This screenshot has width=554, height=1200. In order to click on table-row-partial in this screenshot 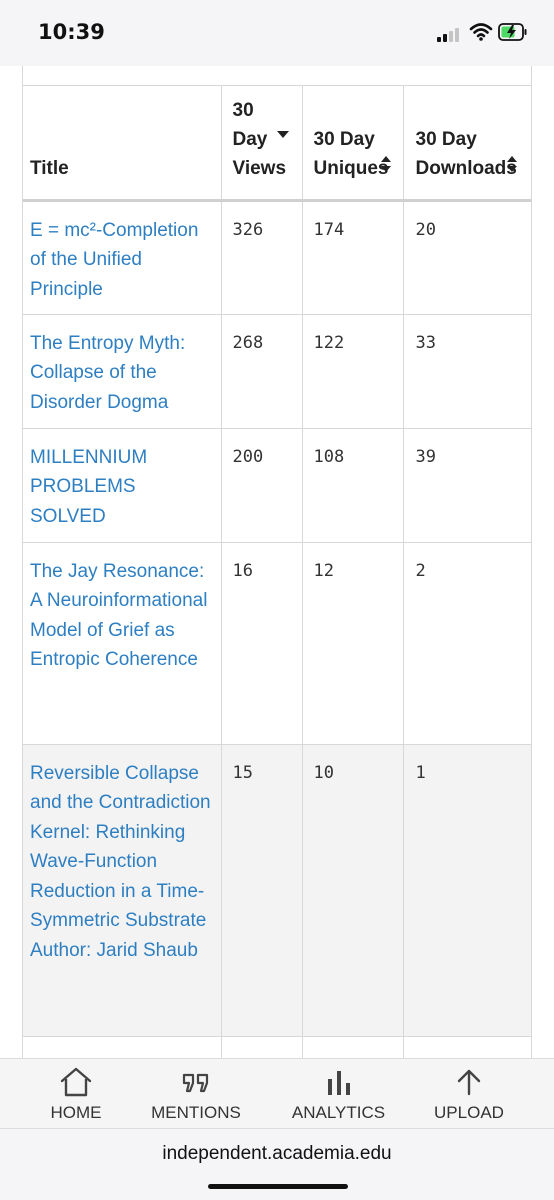, I will do `click(277, 1047)`.